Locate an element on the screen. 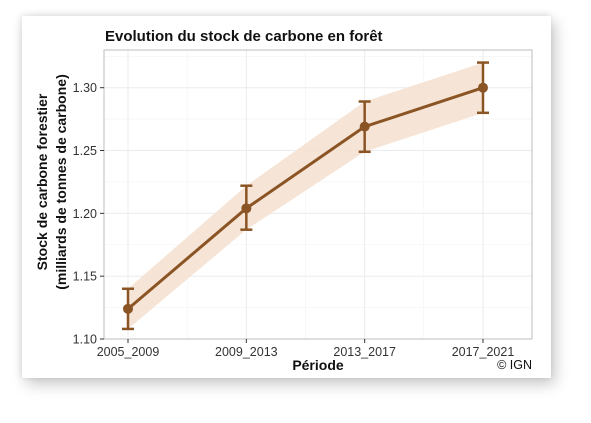 This screenshot has height=423, width=591. x-tick-label: 2017_2021 is located at coordinates (483, 352).